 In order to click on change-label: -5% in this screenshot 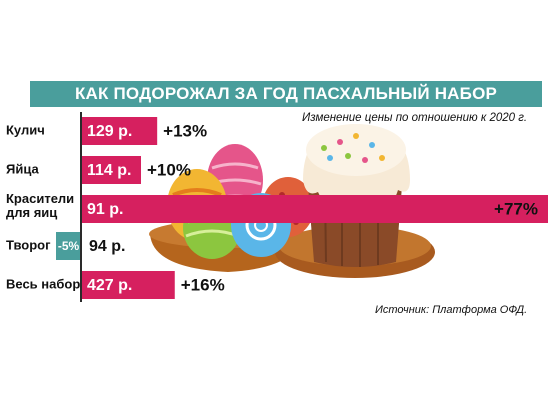, I will do `click(69, 246)`.